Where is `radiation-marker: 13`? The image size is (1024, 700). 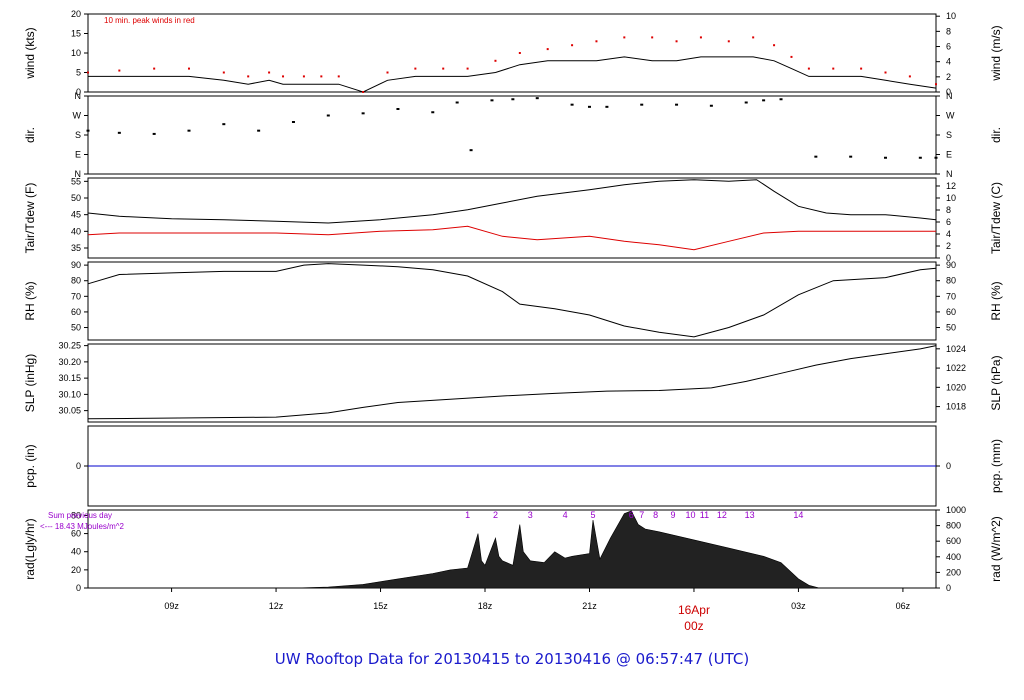 radiation-marker: 13 is located at coordinates (750, 515).